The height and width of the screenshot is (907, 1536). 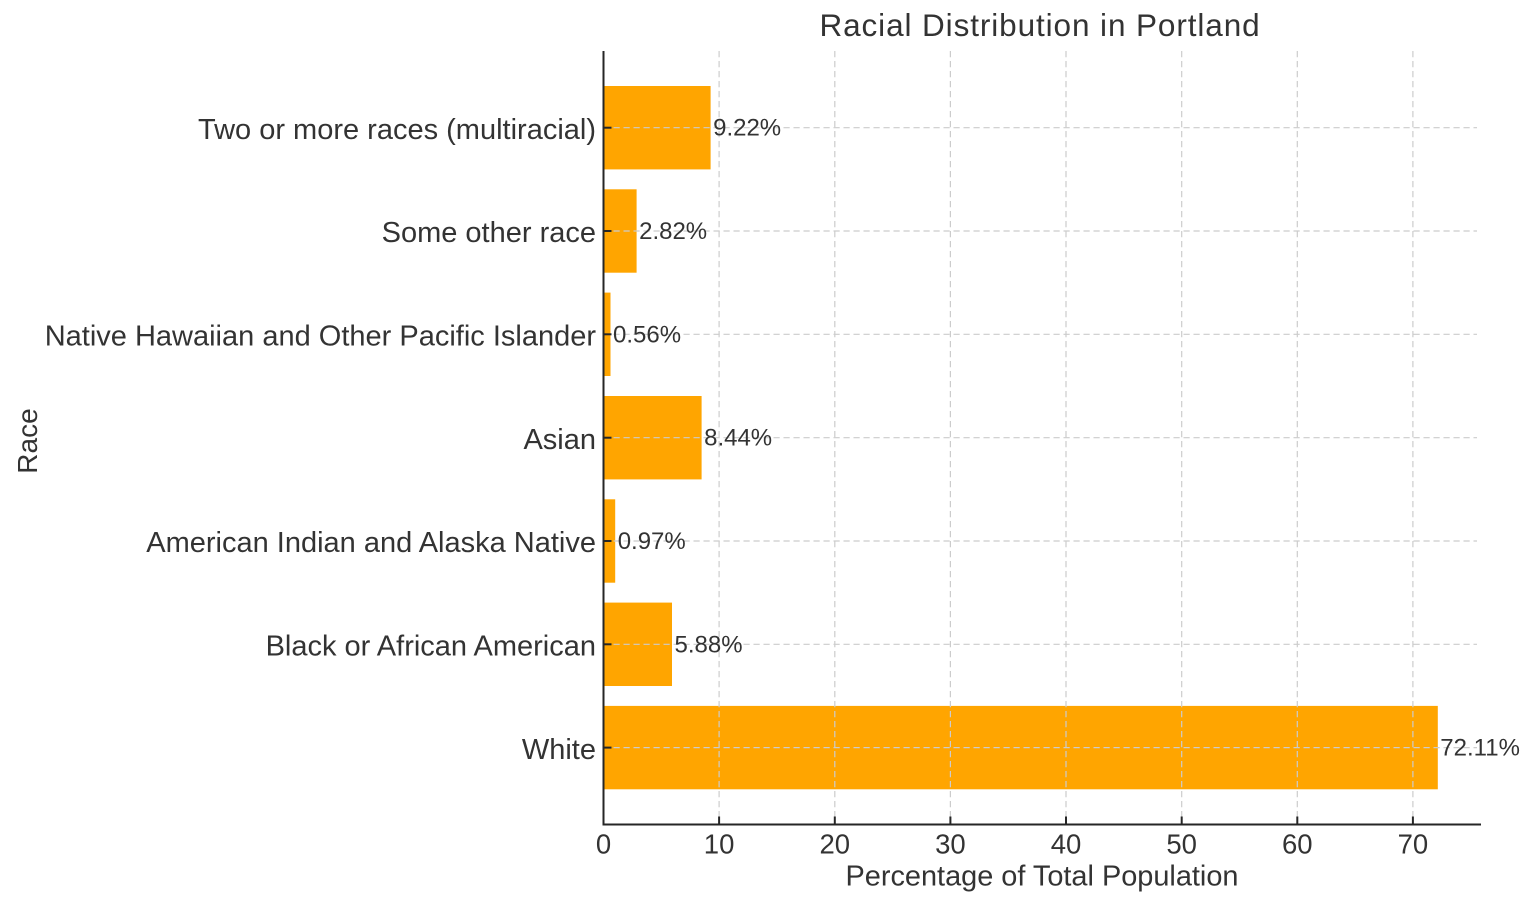 I want to click on svg-text:Racial Distribution in Portlan: Racial Distribution in Portland, so click(x=1039, y=25).